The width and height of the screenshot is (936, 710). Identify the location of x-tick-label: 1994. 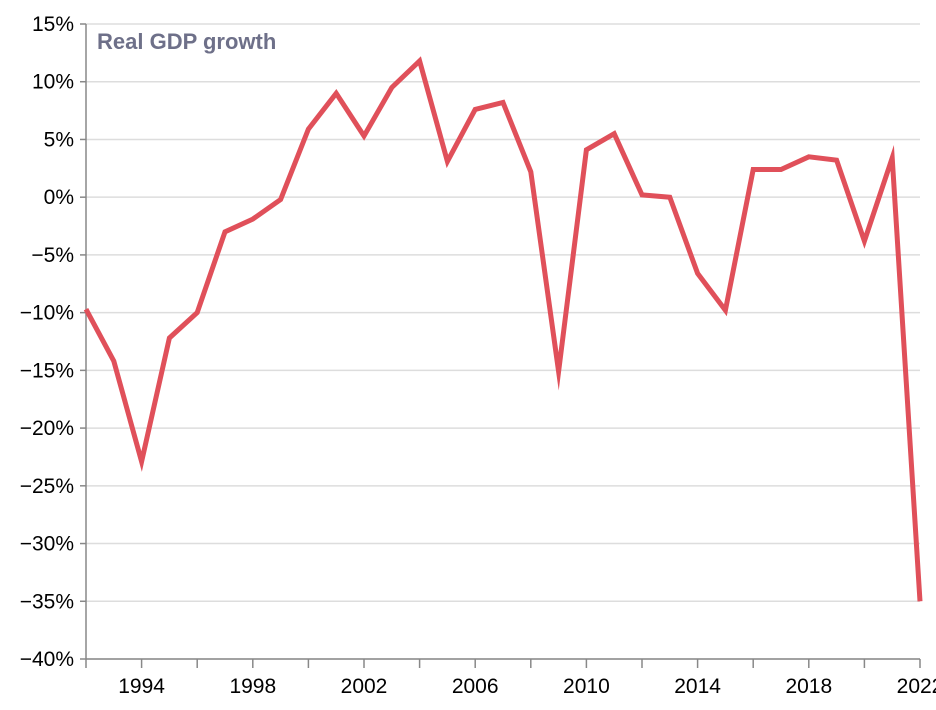
(141, 686).